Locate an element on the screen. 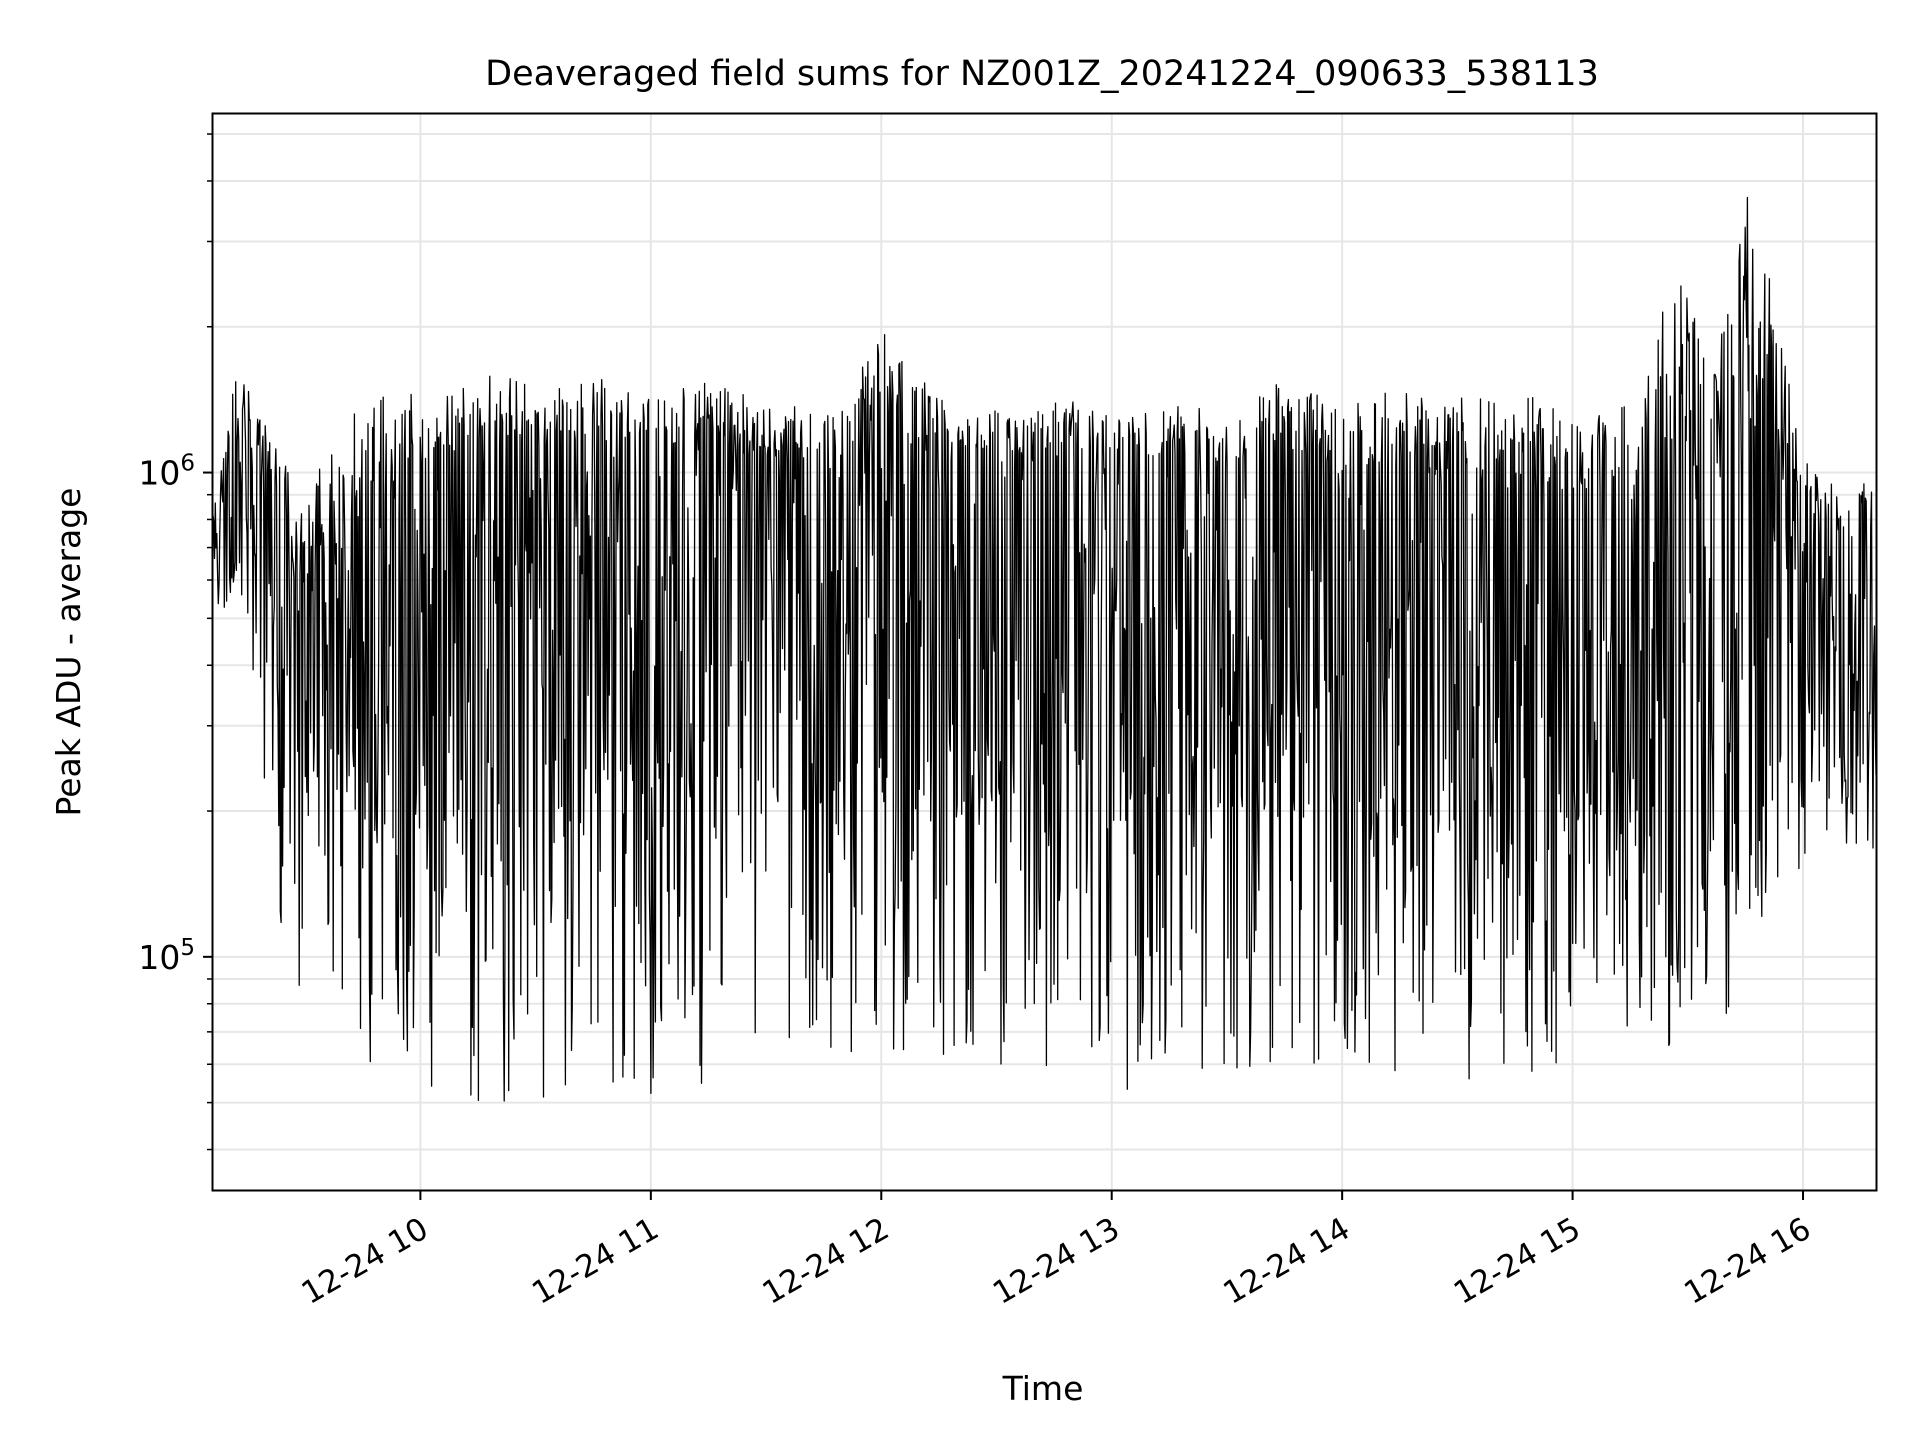 This screenshot has width=1920, height=1440. y-tick-label: 10⁵ is located at coordinates (166, 956).